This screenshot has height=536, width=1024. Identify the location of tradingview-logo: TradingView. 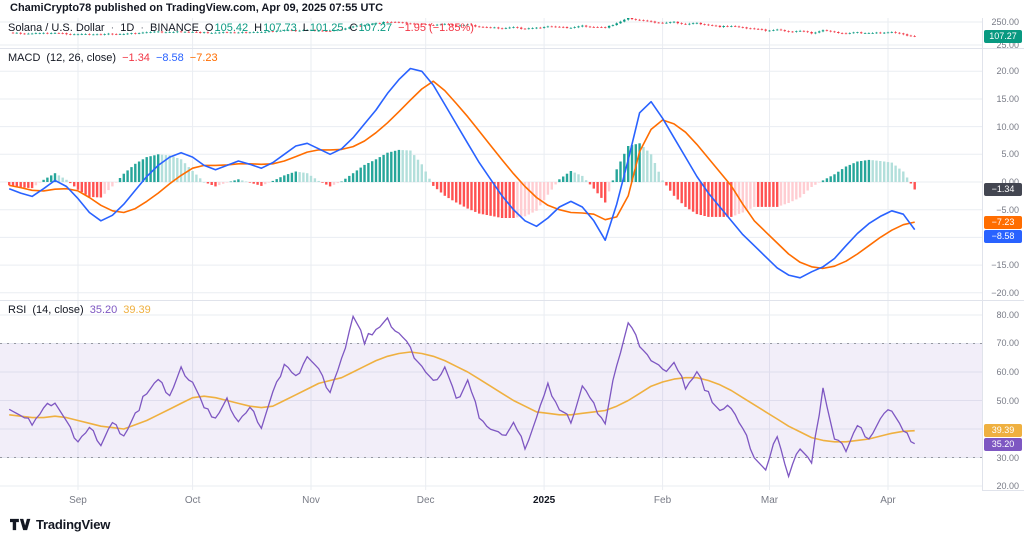
(60, 524).